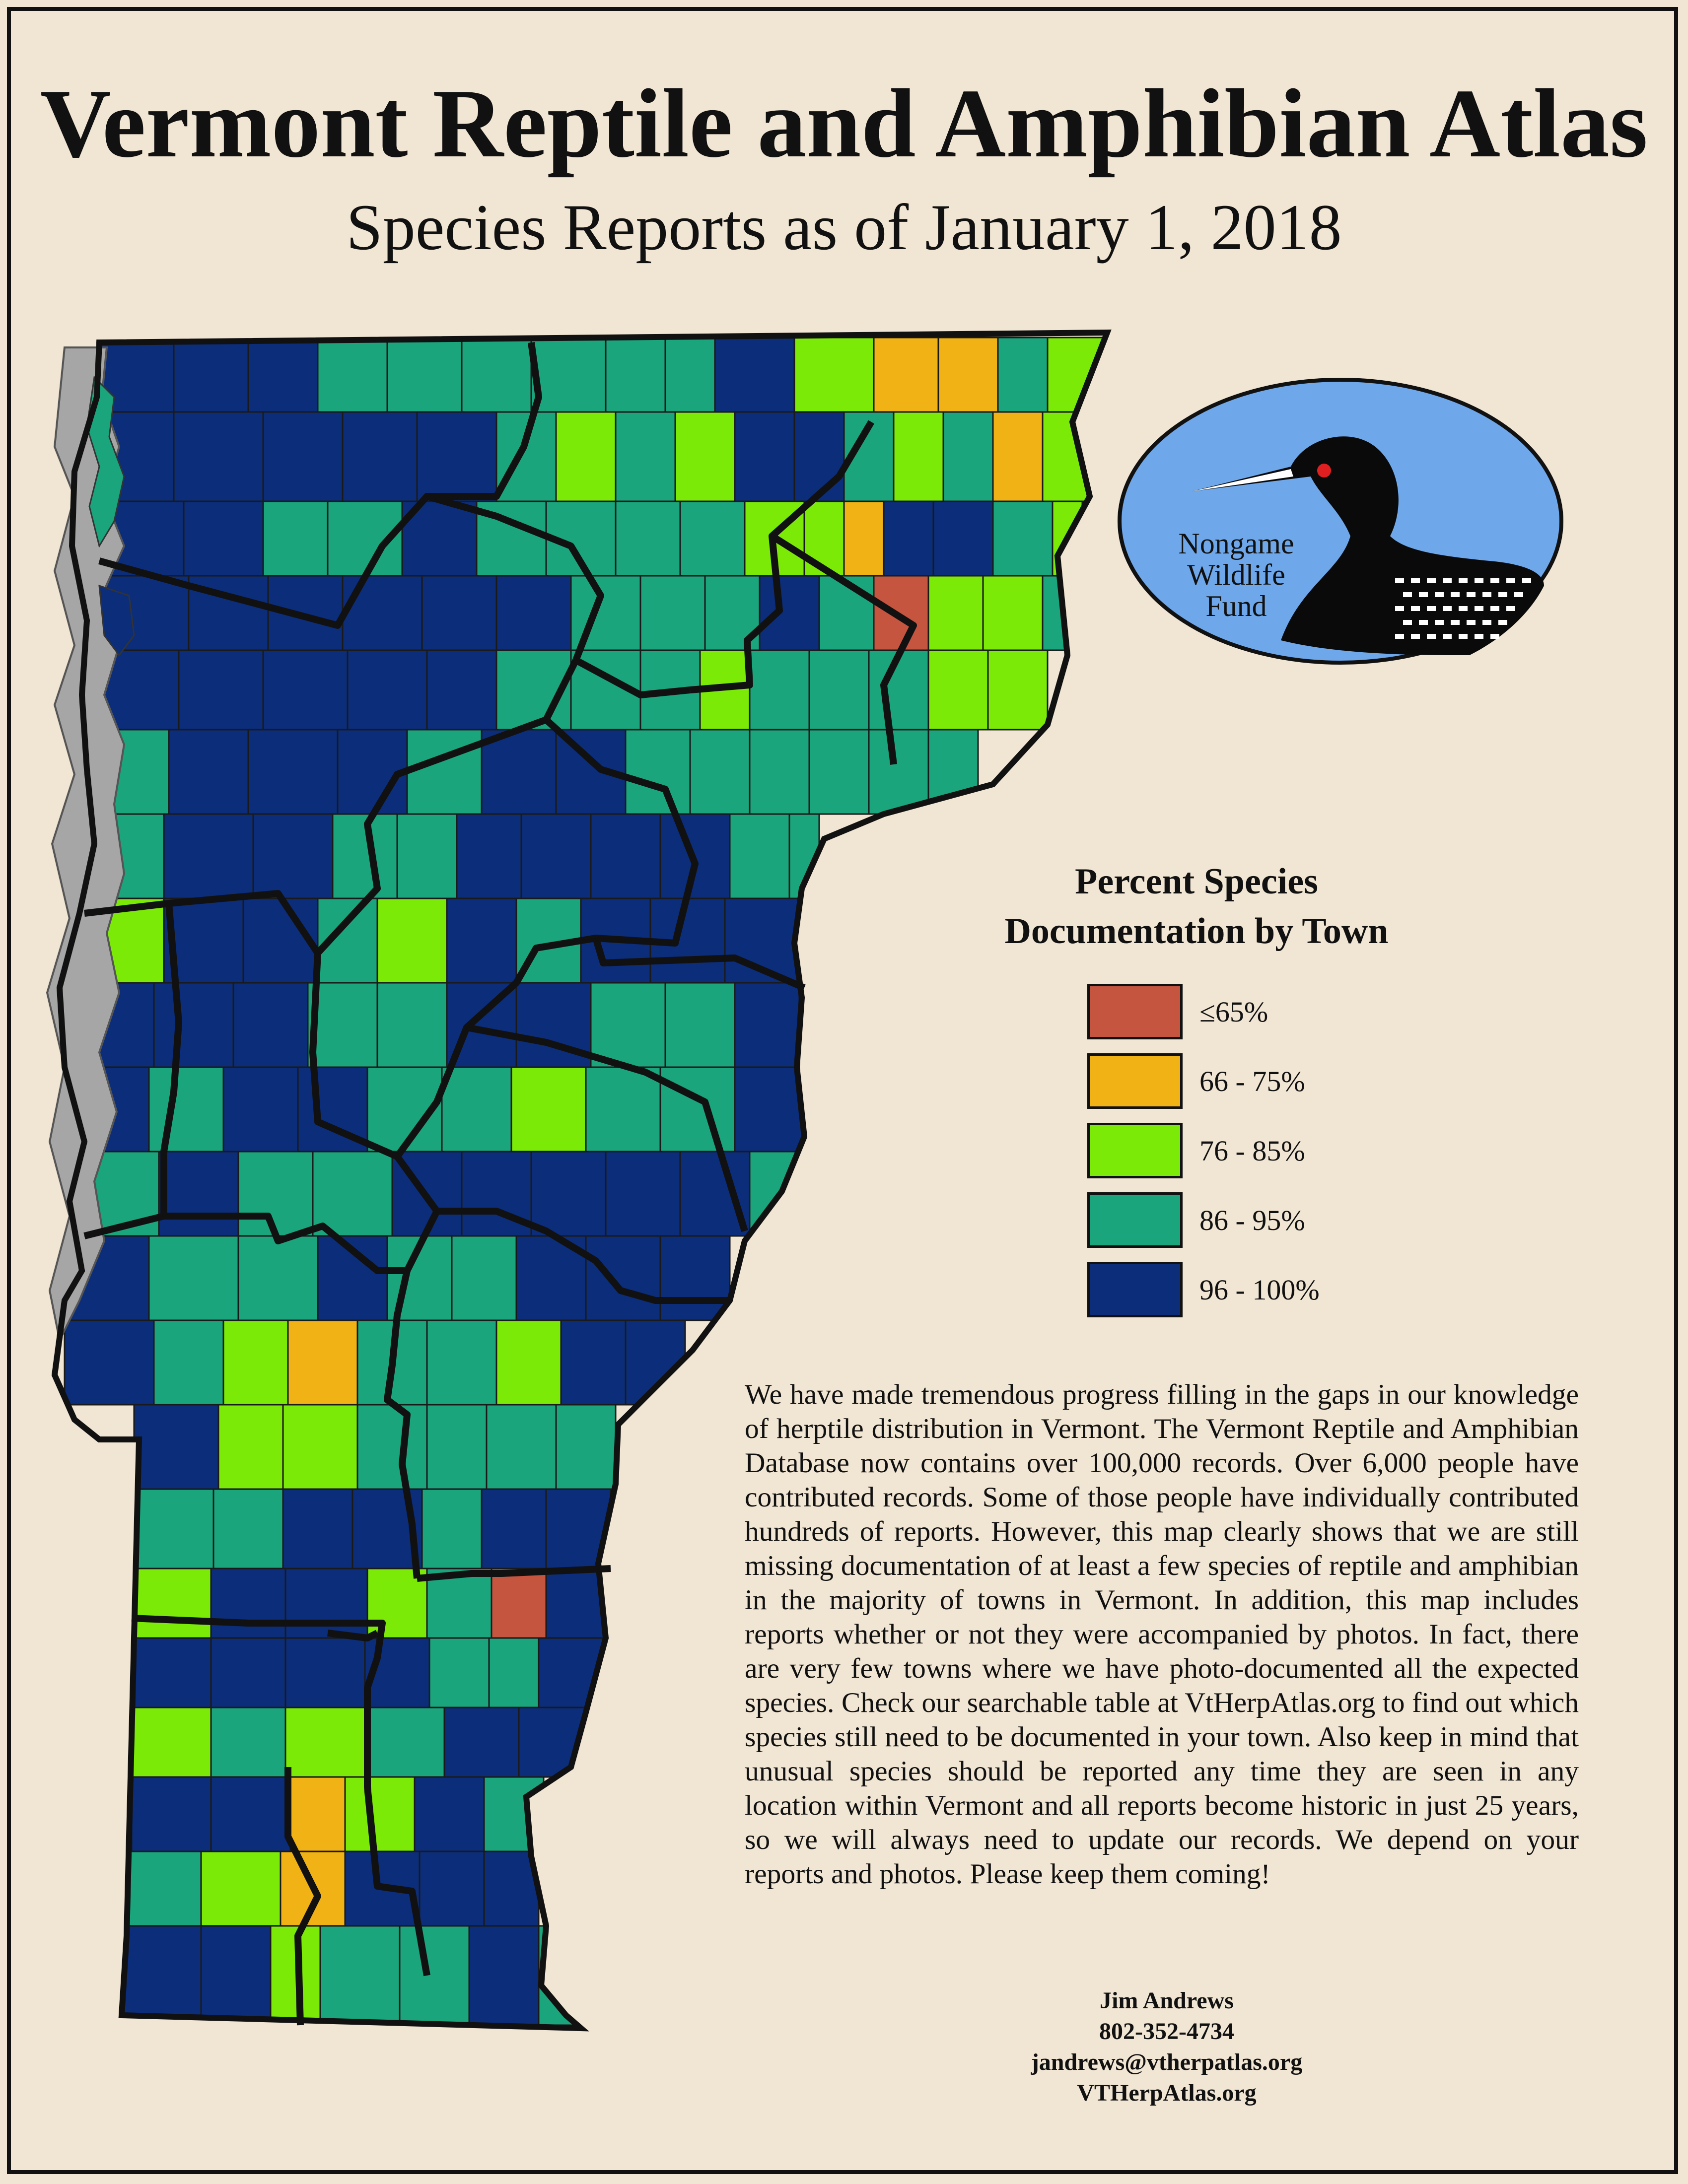 This screenshot has width=1688, height=2184. I want to click on contact-website: VTHerpAtlas.org, so click(1167, 2093).